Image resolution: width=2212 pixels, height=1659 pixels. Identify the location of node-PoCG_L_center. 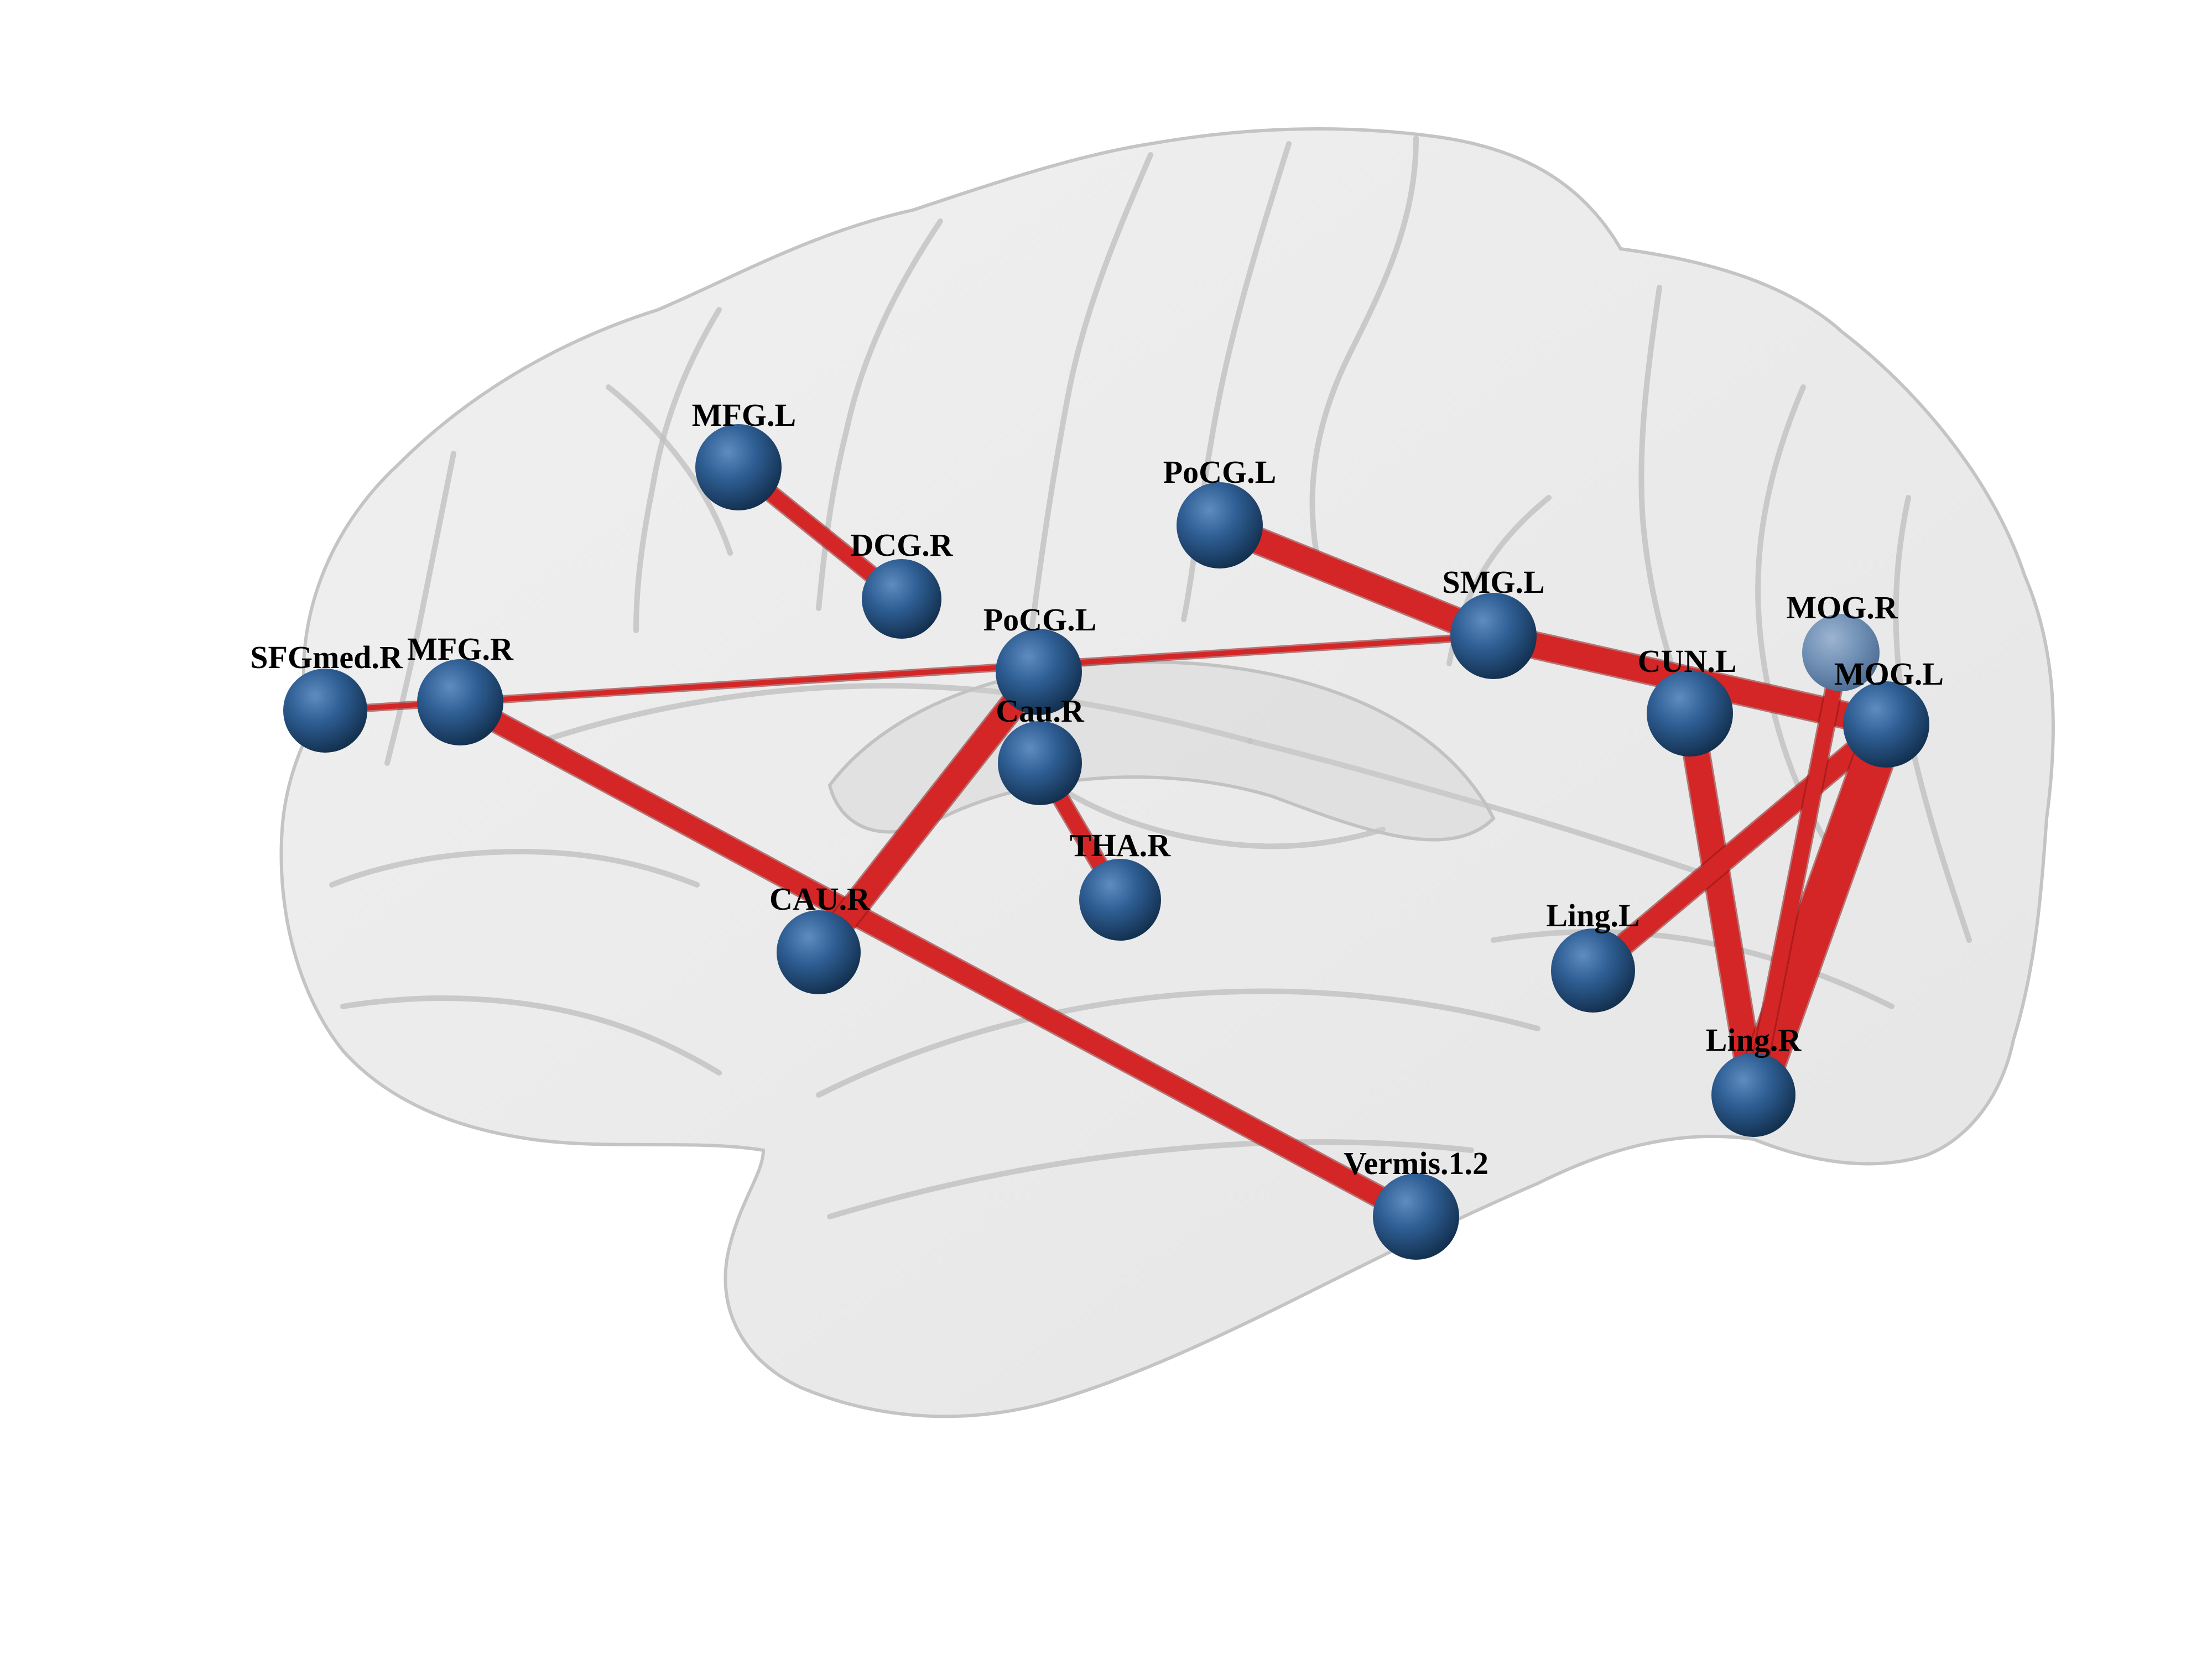
(1039, 672).